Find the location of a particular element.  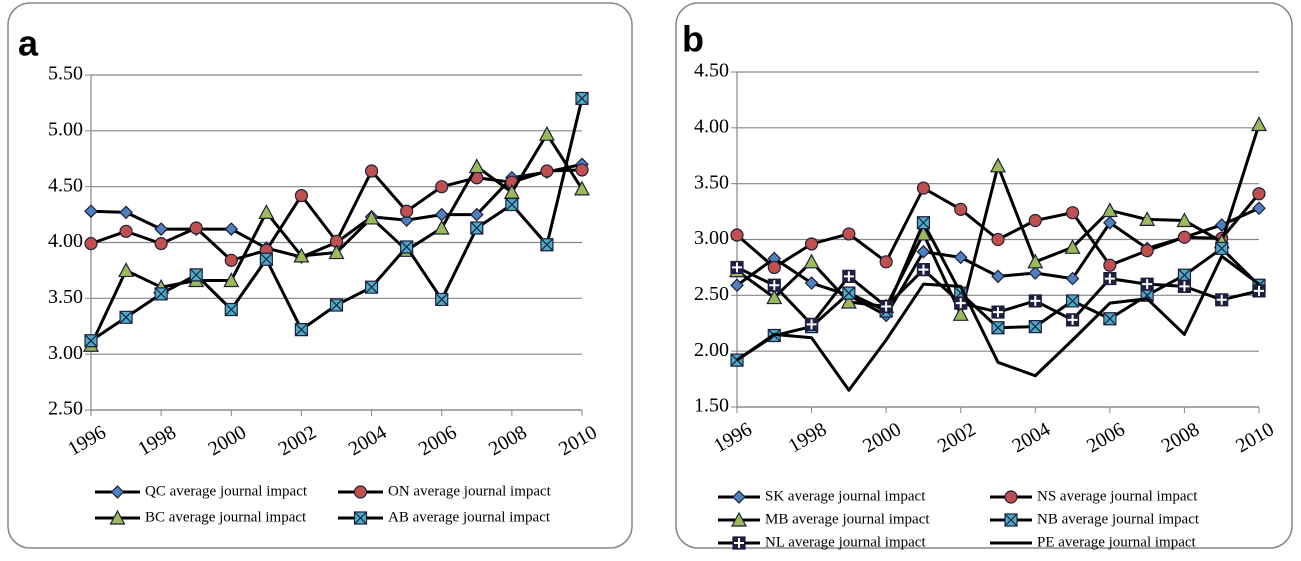

y-tick-label: 5.50 is located at coordinates (65, 74).